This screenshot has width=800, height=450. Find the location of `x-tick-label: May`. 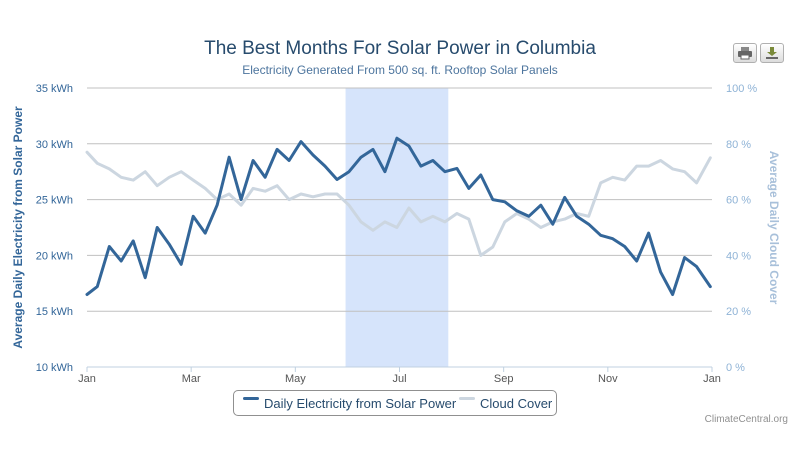

x-tick-label: May is located at coordinates (295, 379).